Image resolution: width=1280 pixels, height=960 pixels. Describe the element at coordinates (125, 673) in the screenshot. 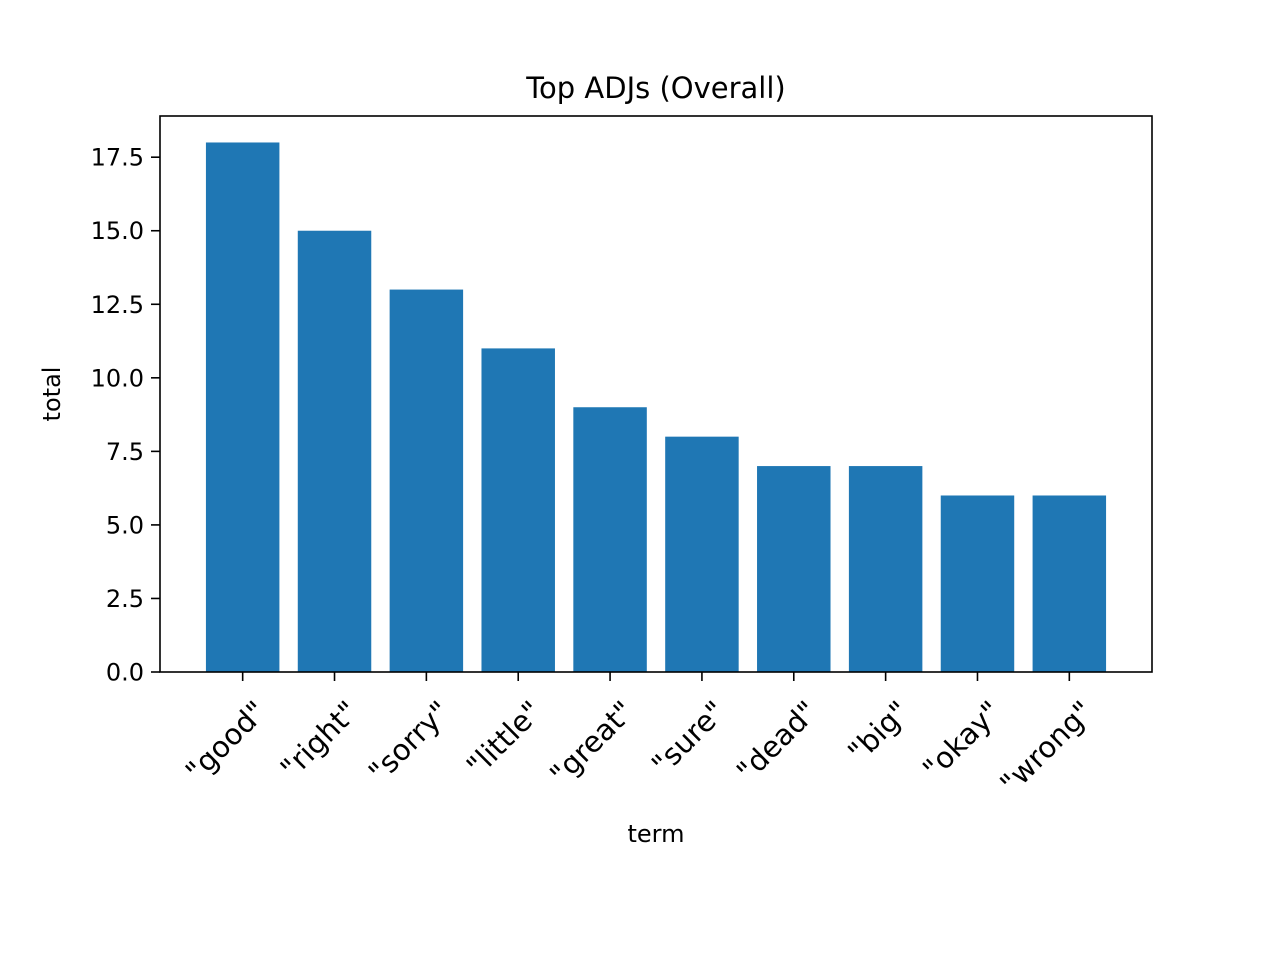

I see `y-tick-label: 0.0` at that location.